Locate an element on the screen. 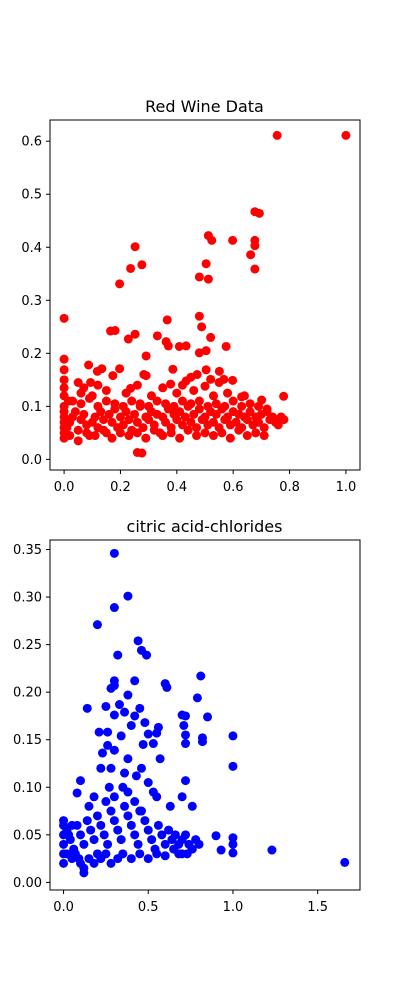 This screenshot has width=400, height=1000. y-tick-label: 0.05 is located at coordinates (27, 835).